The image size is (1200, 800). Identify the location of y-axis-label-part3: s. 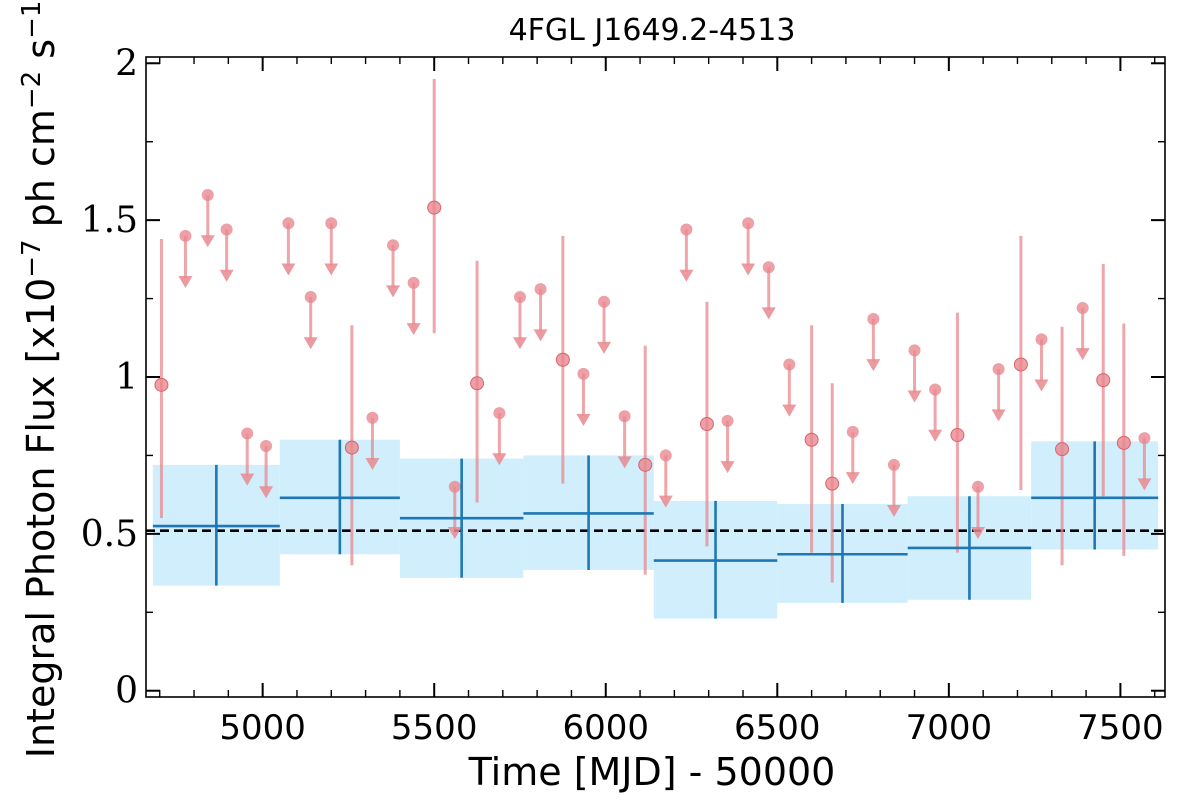
(41, 55).